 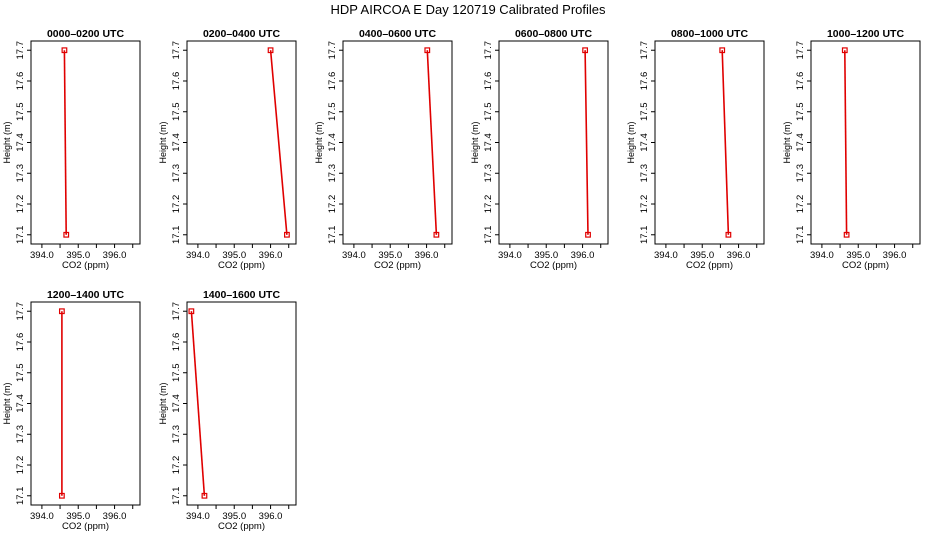 What do you see at coordinates (553, 34) in the screenshot?
I see `panel-title: 0600–0800 UTC` at bounding box center [553, 34].